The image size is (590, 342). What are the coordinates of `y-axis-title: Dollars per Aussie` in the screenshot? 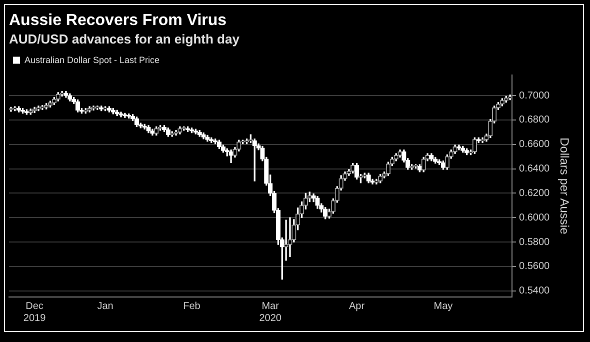 It's located at (564, 186).